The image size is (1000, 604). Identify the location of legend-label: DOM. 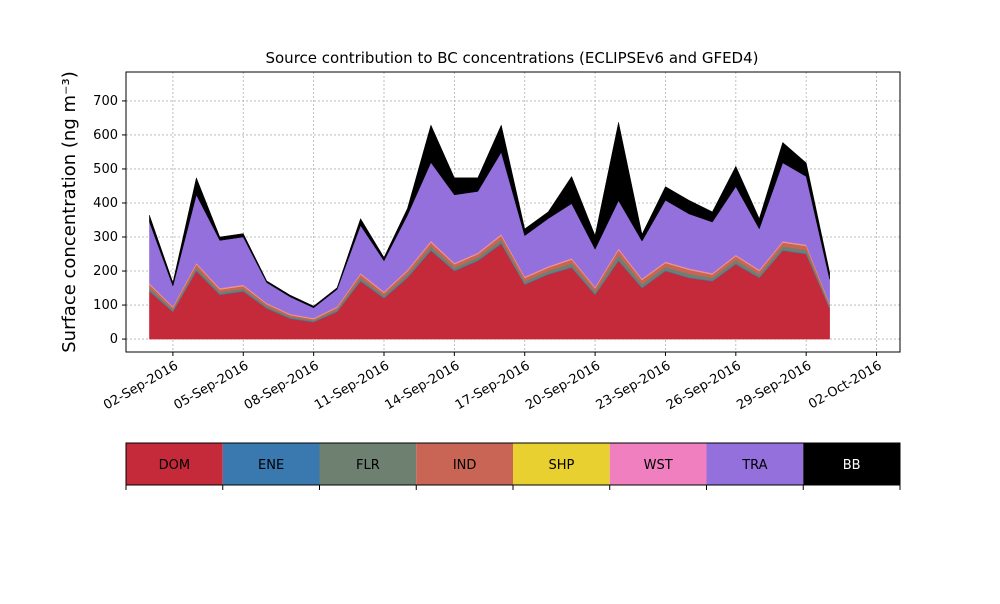
(174, 465).